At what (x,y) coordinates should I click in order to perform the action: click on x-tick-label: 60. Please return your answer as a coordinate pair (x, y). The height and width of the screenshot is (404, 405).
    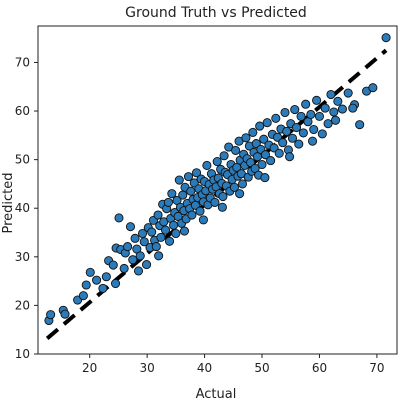
    Looking at the image, I should click on (319, 368).